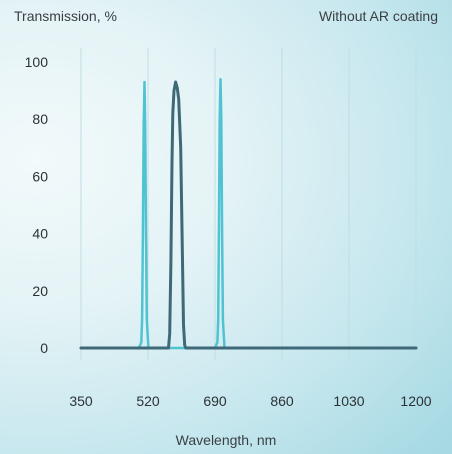 The height and width of the screenshot is (454, 452). I want to click on y-axis-title: Transmission, %, so click(65, 16).